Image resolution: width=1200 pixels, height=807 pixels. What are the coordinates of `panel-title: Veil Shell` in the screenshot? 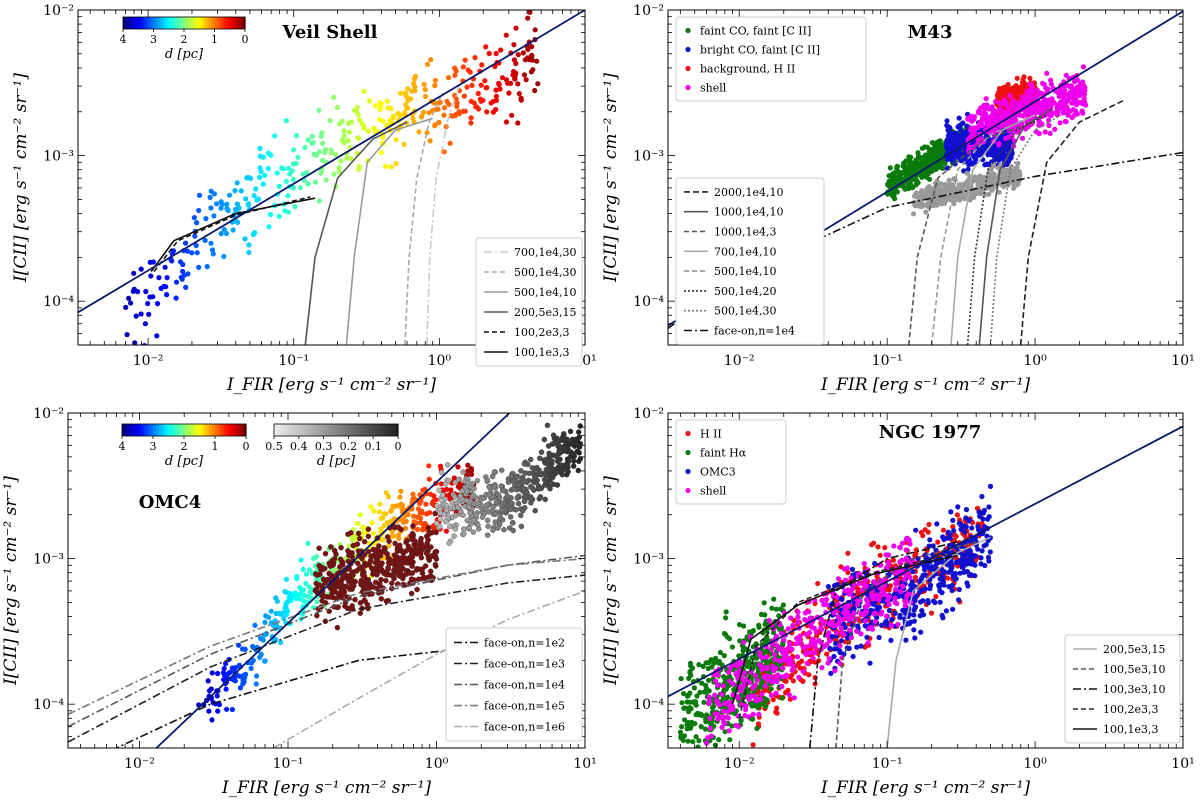 It's located at (330, 32).